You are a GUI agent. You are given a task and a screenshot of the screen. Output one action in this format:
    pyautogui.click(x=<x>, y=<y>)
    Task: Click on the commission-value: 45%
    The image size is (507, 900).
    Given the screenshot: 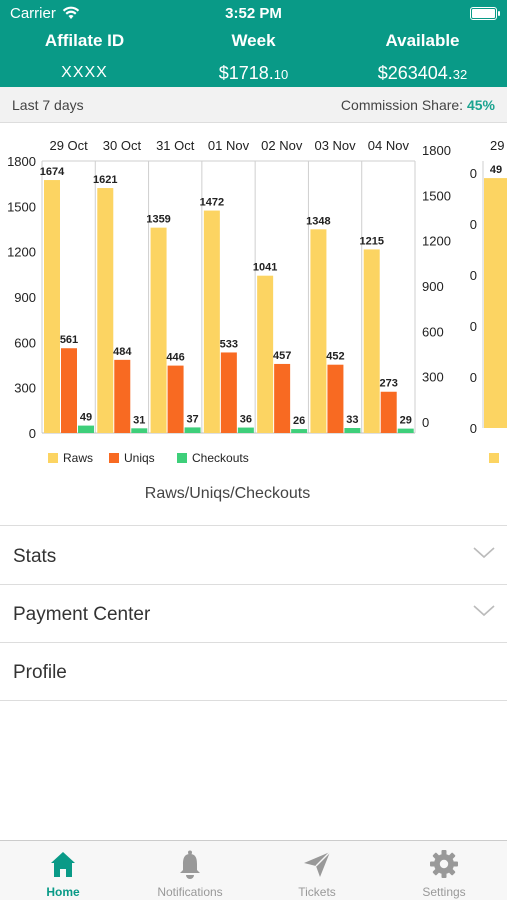 What is the action you would take?
    pyautogui.click(x=480, y=105)
    